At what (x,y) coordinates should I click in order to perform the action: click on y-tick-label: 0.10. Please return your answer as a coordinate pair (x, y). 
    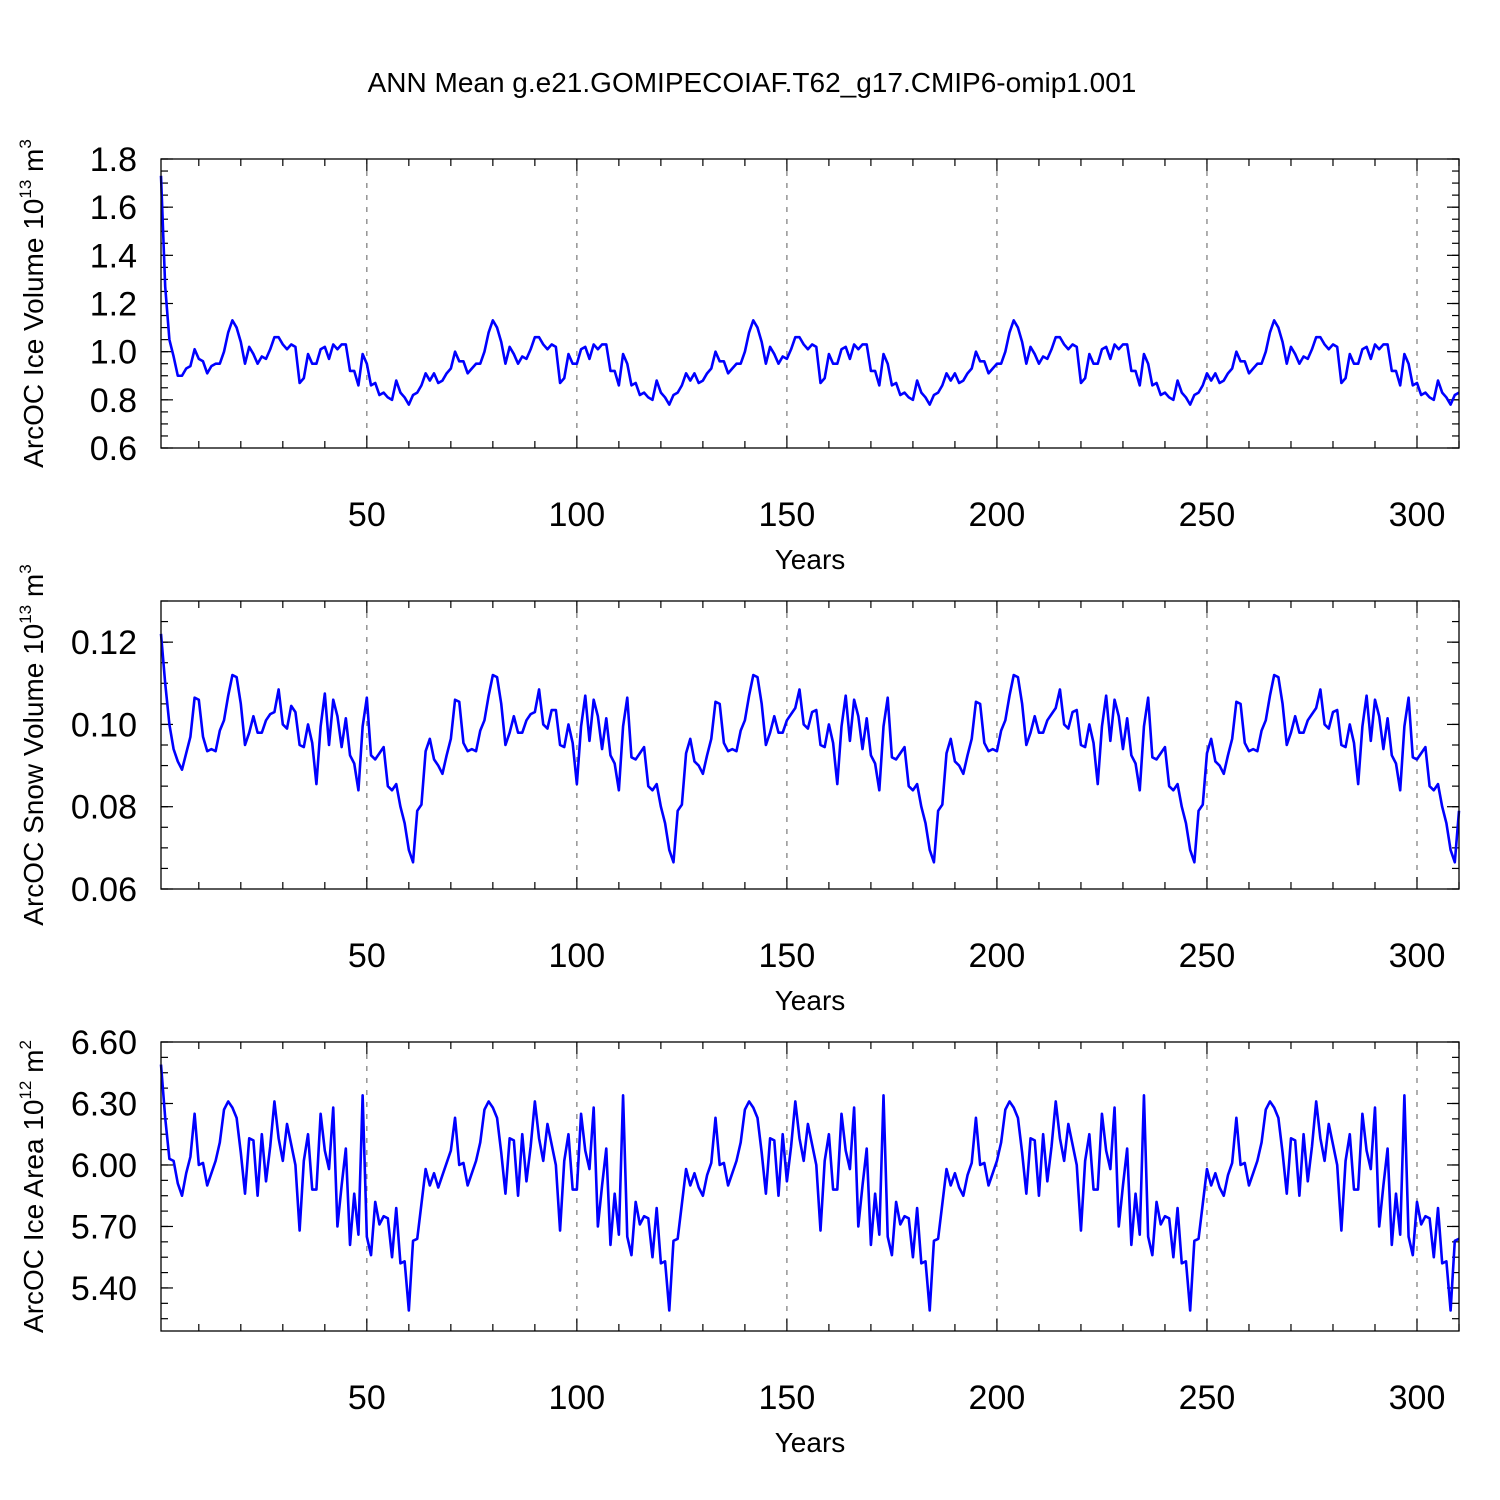
    Looking at the image, I should click on (104, 725).